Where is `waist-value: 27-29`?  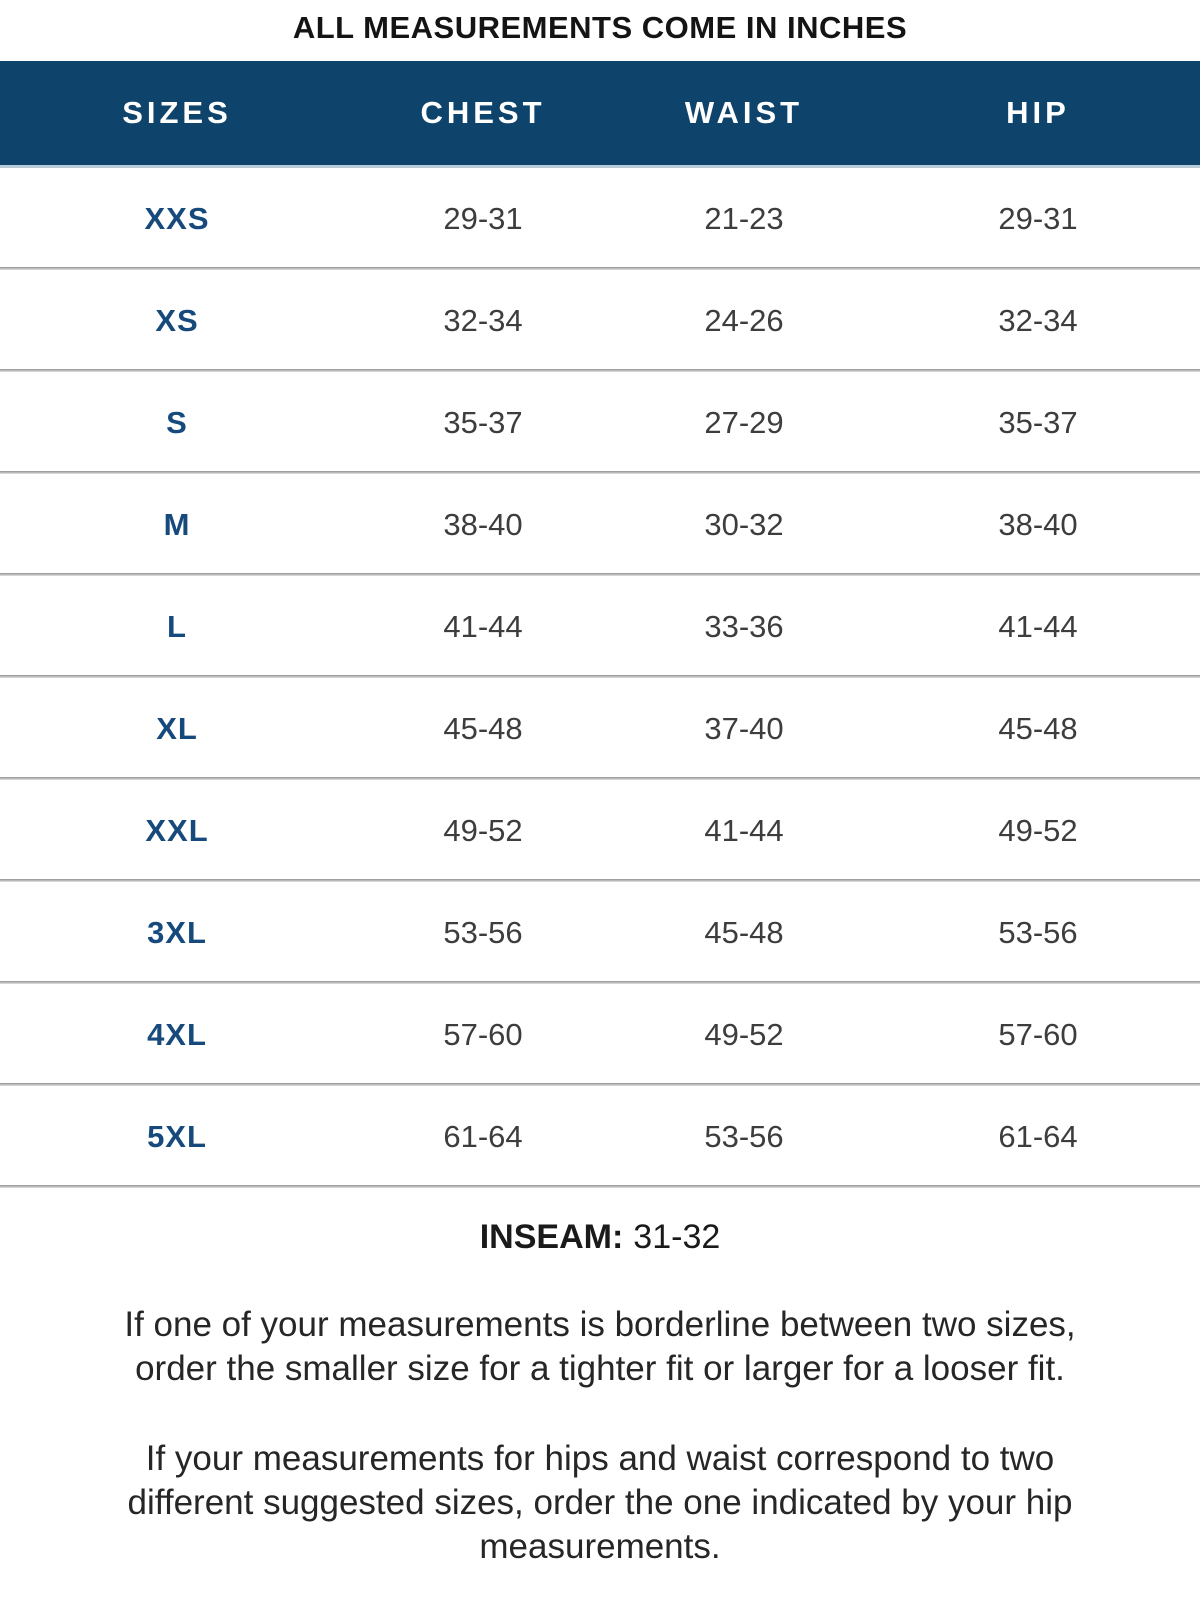 waist-value: 27-29 is located at coordinates (744, 422).